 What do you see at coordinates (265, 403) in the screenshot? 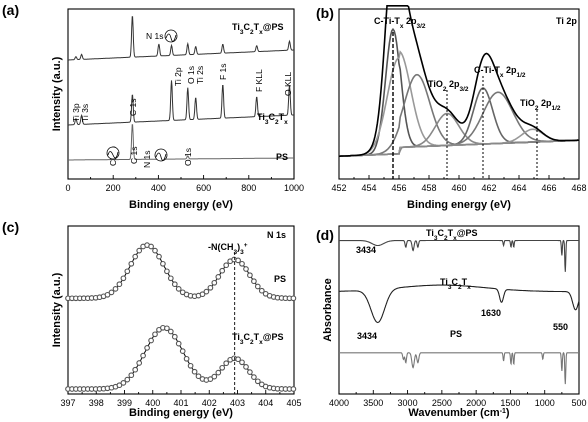
I see `x-tick-label: 404` at bounding box center [265, 403].